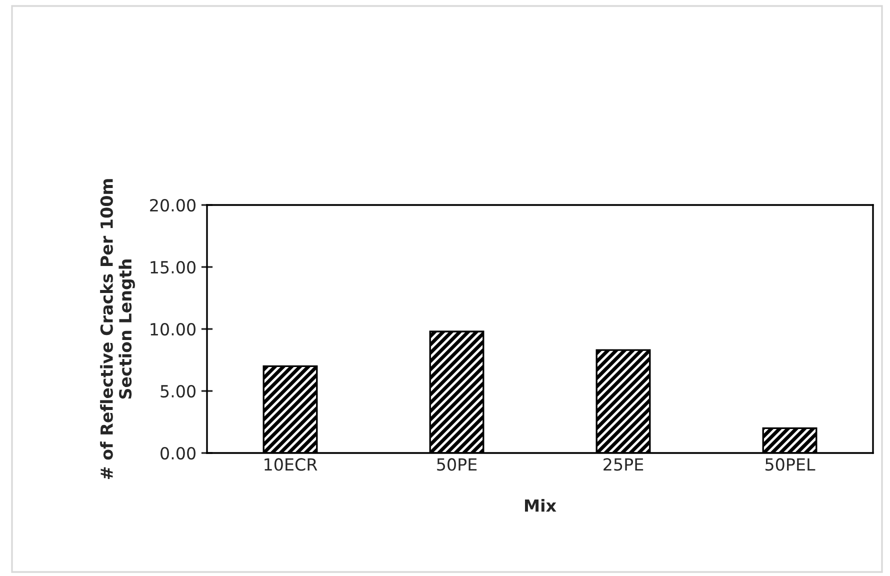 This screenshot has height=576, width=890. I want to click on y-tick-label: 5.00, so click(178, 391).